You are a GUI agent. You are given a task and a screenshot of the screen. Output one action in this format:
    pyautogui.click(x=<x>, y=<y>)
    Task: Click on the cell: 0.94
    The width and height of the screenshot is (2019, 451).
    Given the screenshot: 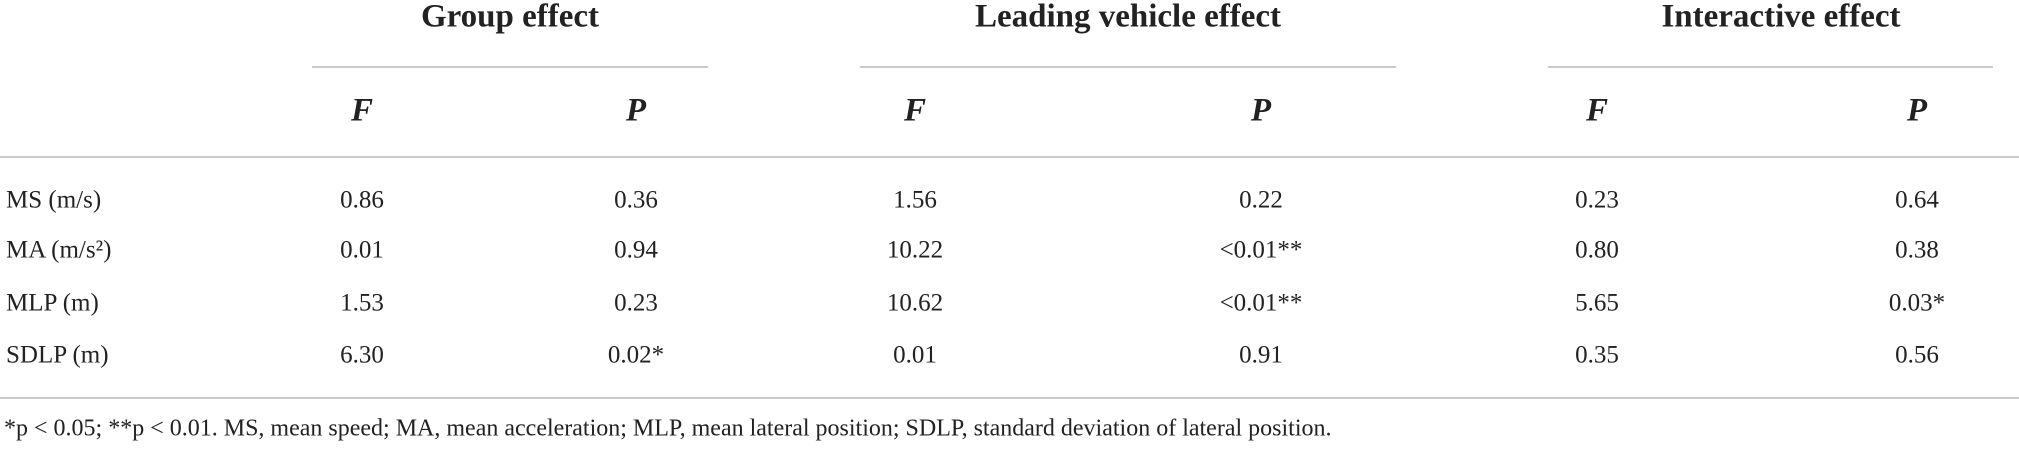 What is the action you would take?
    pyautogui.click(x=636, y=250)
    